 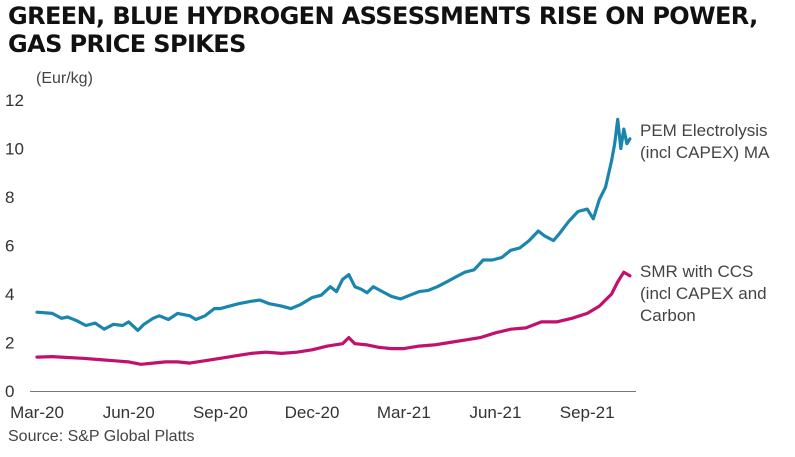 What do you see at coordinates (14, 149) in the screenshot?
I see `y-tick-label: 10` at bounding box center [14, 149].